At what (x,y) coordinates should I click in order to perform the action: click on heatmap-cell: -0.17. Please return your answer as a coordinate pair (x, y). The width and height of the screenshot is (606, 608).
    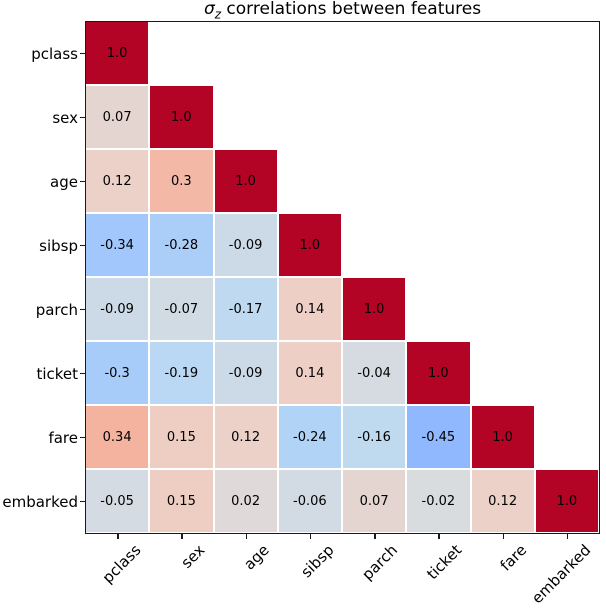
    Looking at the image, I should click on (245, 309).